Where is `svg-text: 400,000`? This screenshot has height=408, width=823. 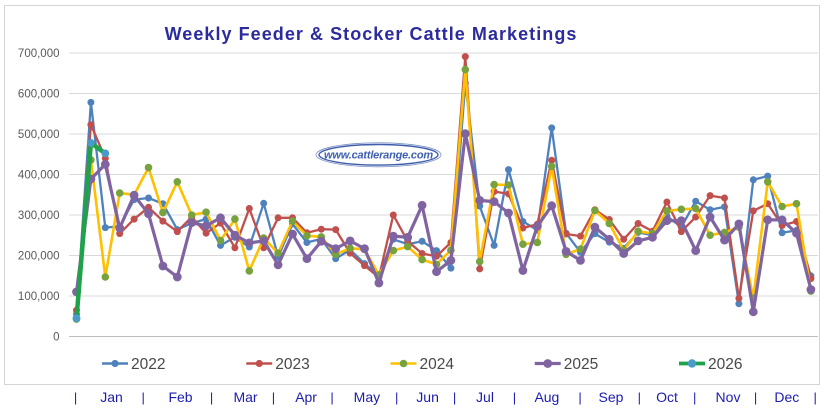 svg-text: 400,000 is located at coordinates (39, 176).